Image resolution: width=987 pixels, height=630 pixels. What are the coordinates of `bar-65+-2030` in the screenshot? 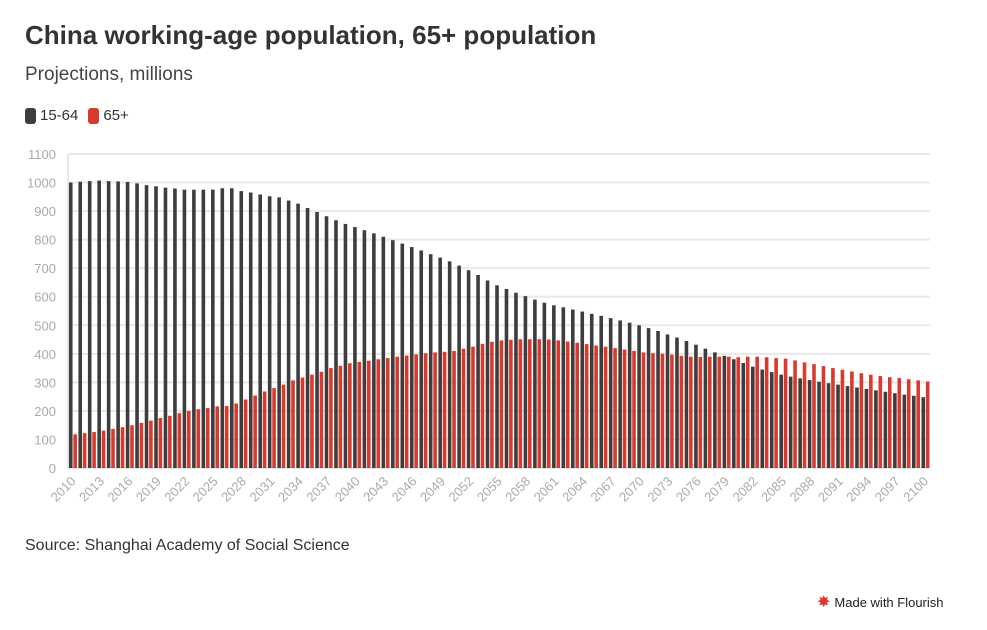 It's located at (264, 429).